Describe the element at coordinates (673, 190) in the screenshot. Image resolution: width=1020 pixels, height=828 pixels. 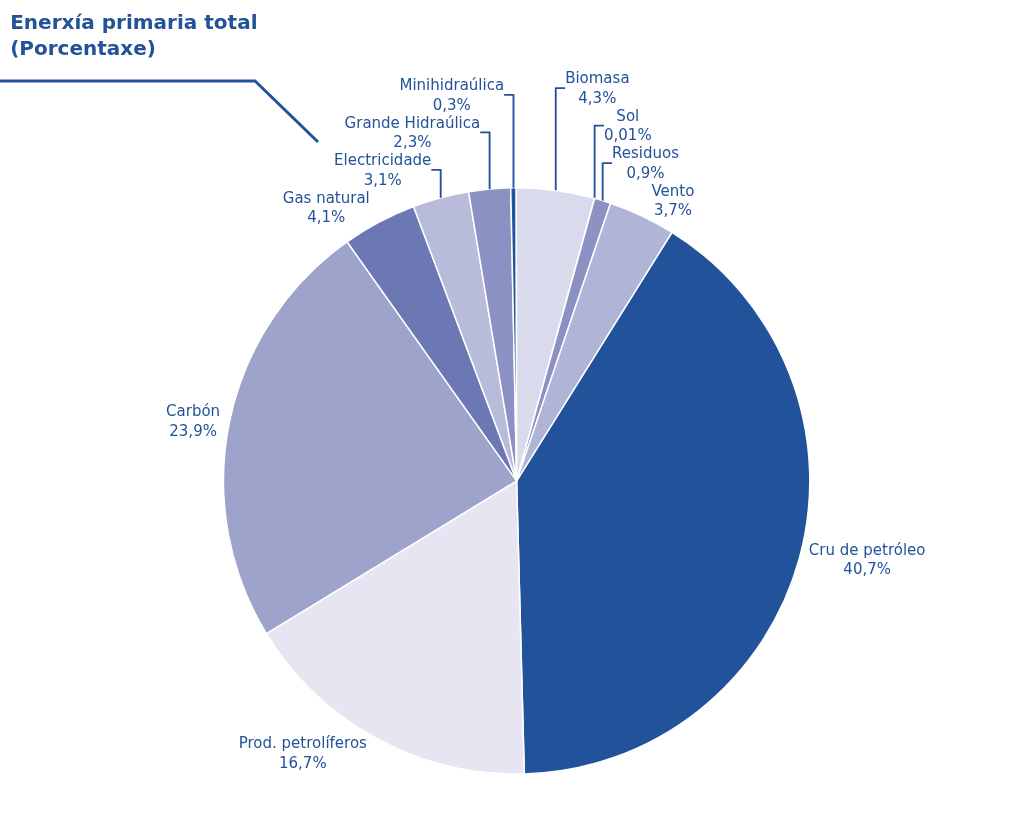
I see `slice-label: Vento` at that location.